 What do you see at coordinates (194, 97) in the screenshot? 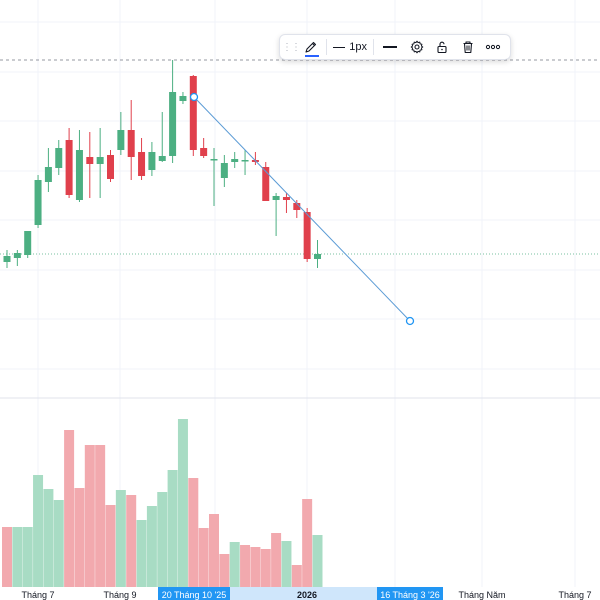
I see `trend-line-start-handle` at bounding box center [194, 97].